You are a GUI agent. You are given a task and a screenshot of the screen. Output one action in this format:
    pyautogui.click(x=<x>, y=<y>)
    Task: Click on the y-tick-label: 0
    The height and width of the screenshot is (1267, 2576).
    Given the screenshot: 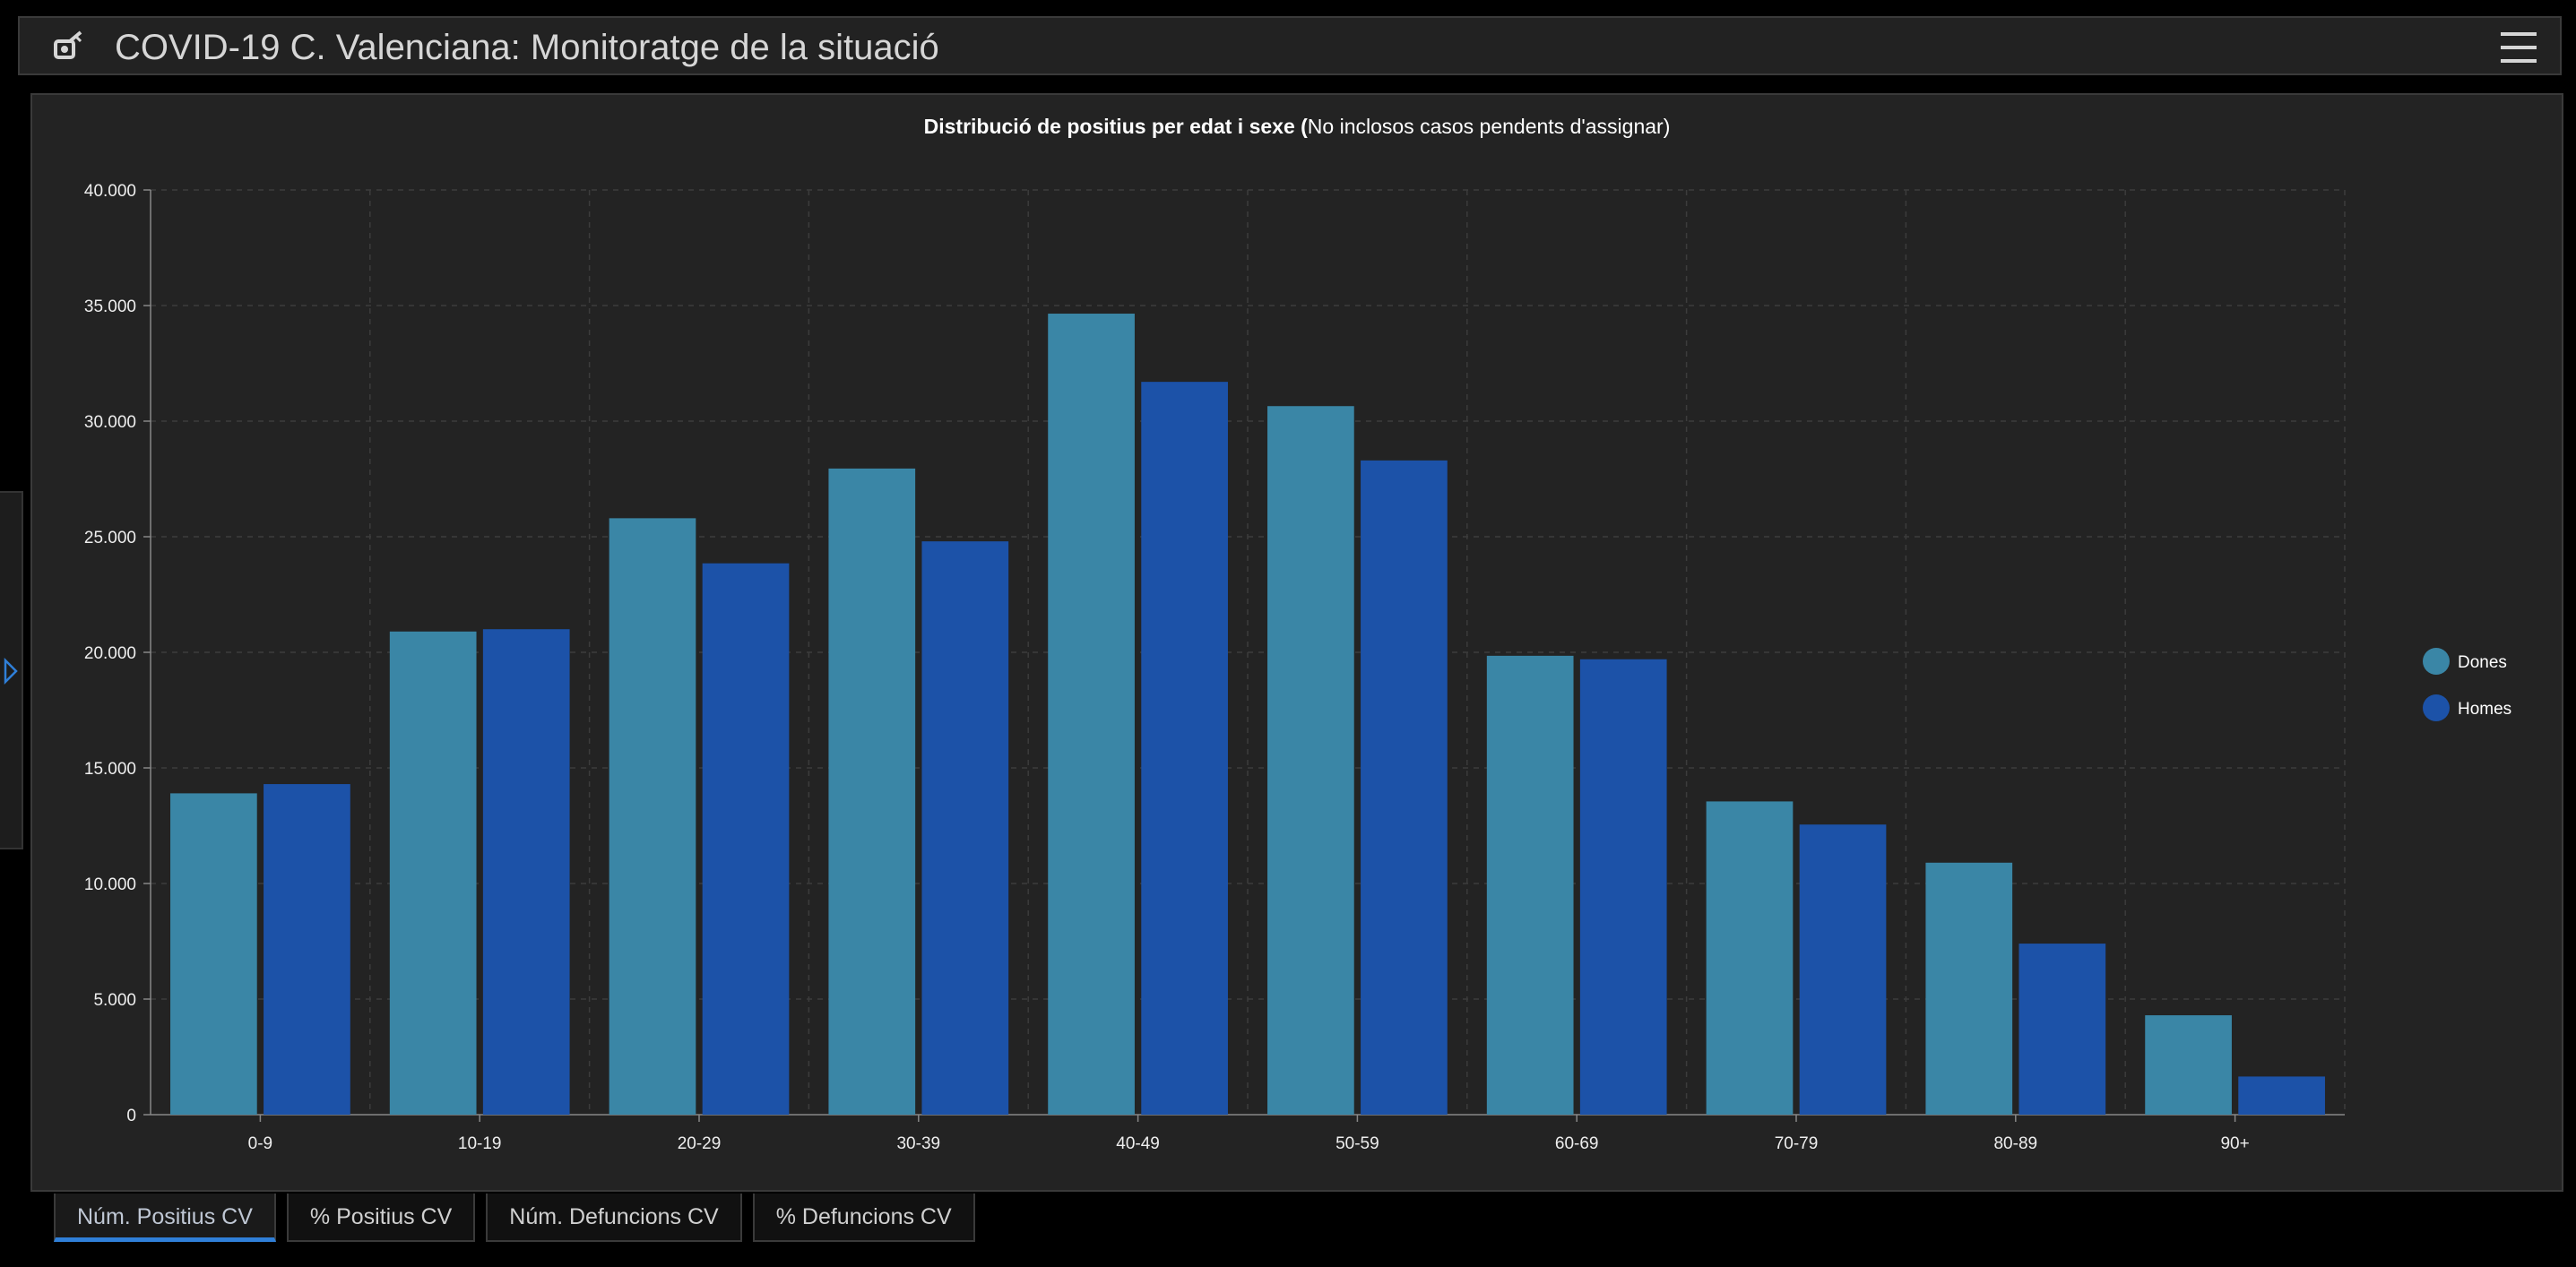 What is the action you would take?
    pyautogui.click(x=131, y=1116)
    